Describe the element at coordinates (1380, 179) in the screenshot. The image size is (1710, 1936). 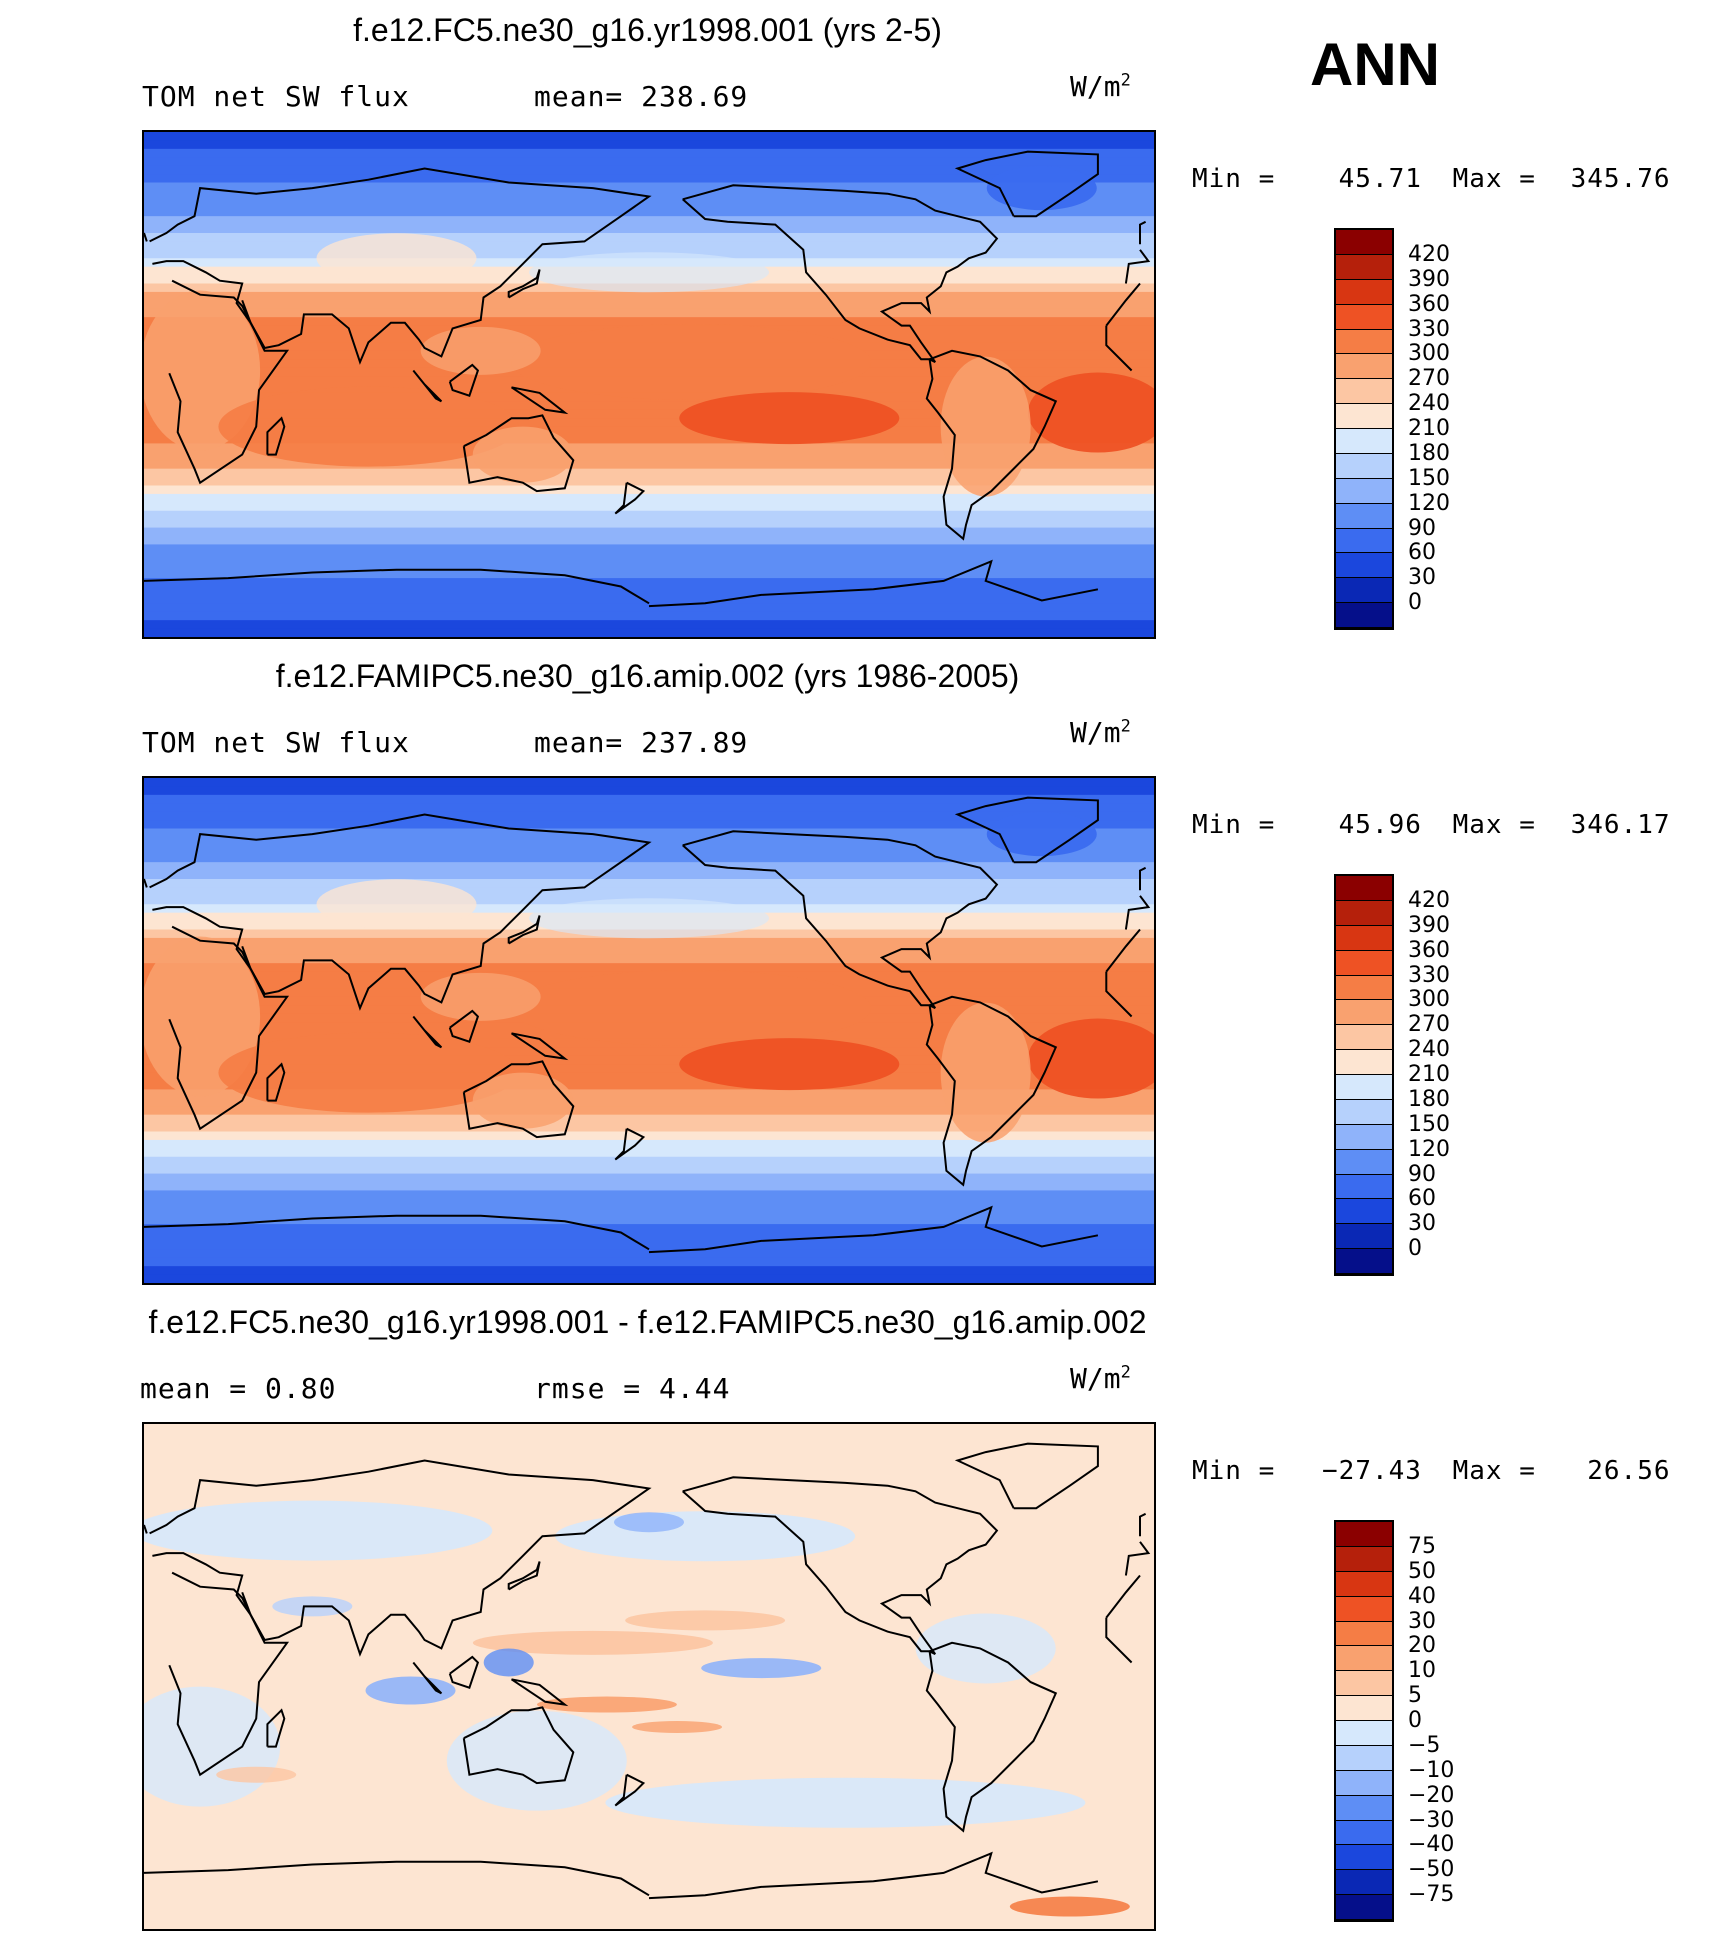
I see `panel-1-min-value: 45.71` at that location.